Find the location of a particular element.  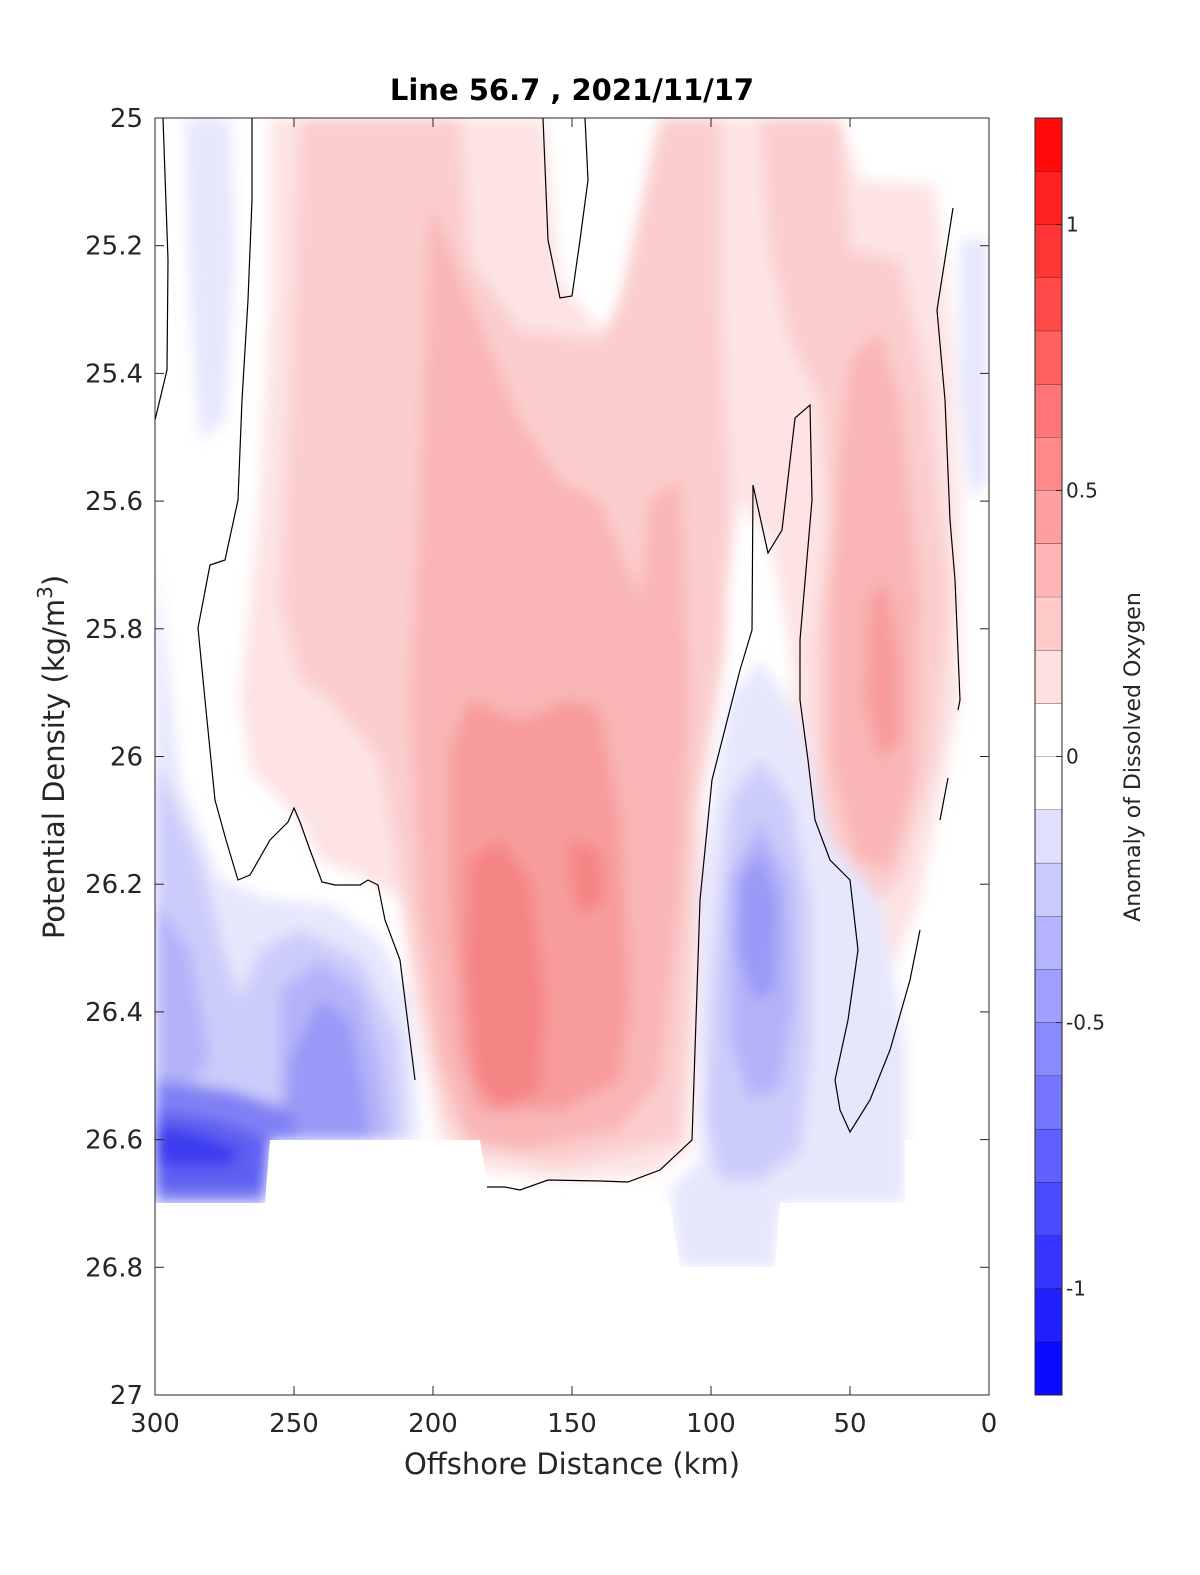

x-tick-label: 200 is located at coordinates (433, 1424).